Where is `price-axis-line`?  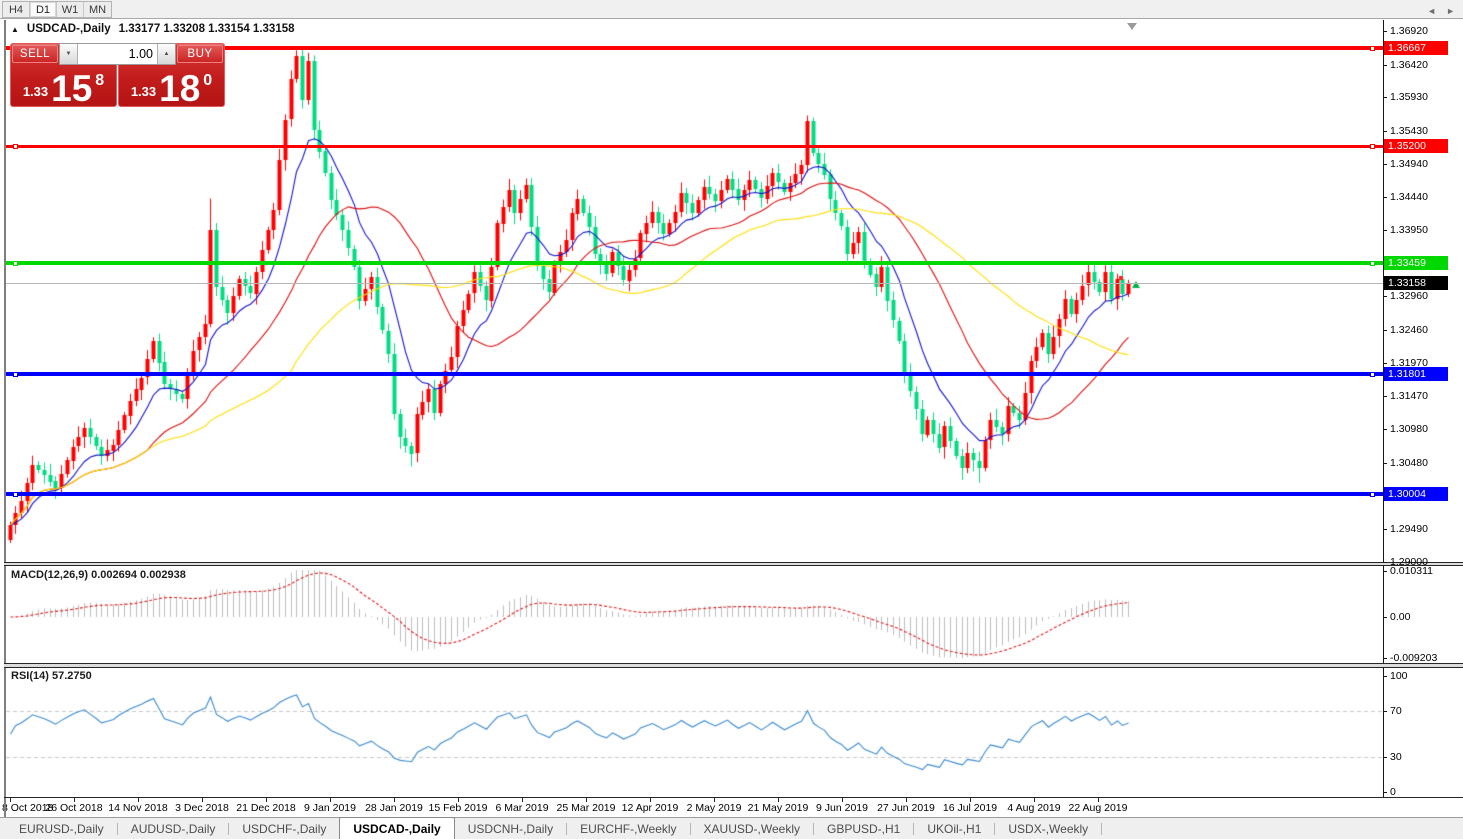 price-axis-line is located at coordinates (1383, 408).